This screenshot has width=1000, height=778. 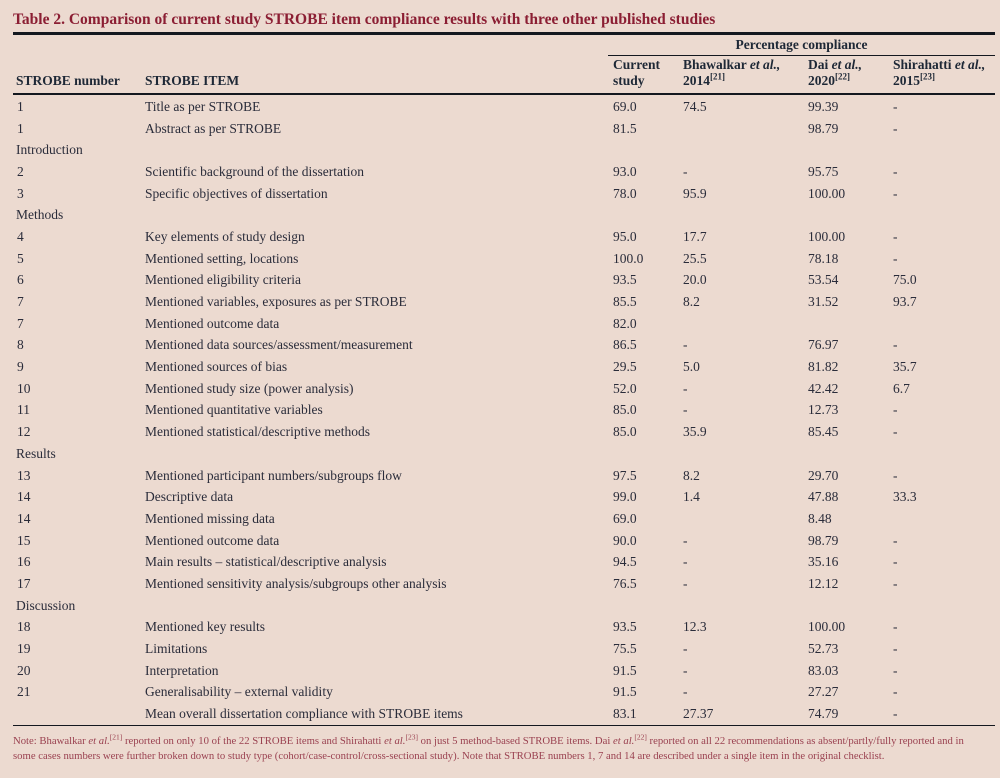 What do you see at coordinates (23, 410) in the screenshot?
I see `cell-strobe-number: 11` at bounding box center [23, 410].